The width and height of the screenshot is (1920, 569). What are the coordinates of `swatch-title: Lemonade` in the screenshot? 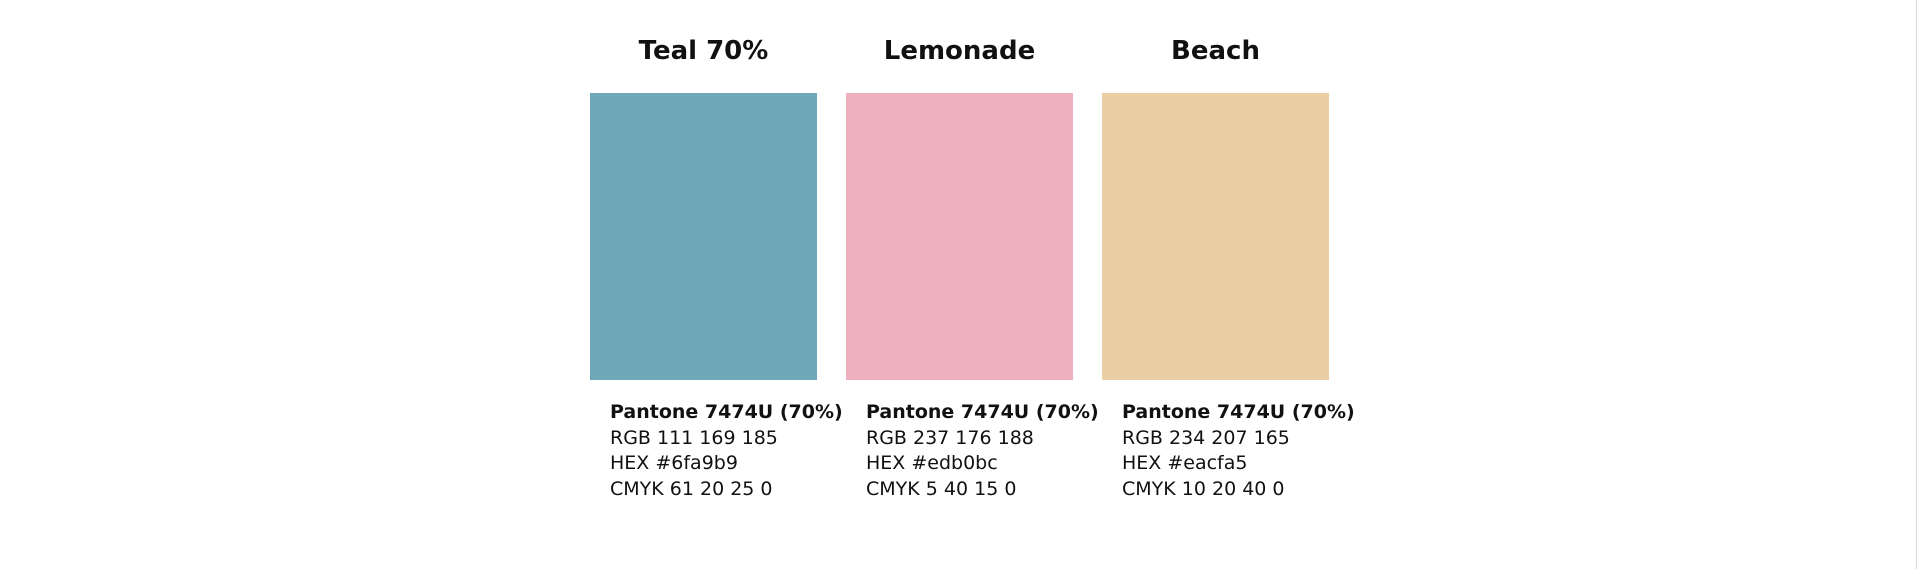 It's located at (959, 51).